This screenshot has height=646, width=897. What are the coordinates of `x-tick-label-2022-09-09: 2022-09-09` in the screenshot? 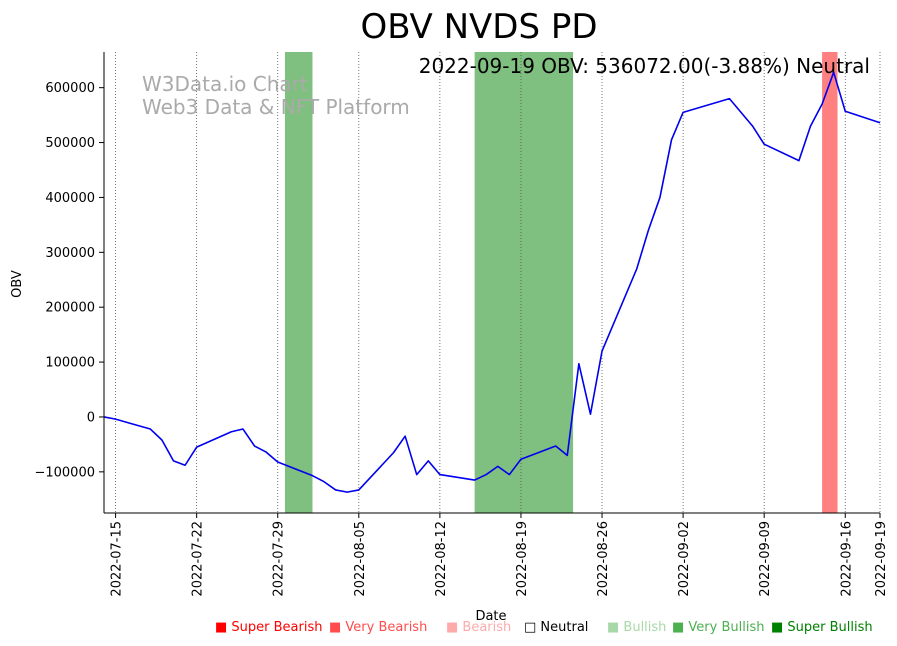 It's located at (765, 559).